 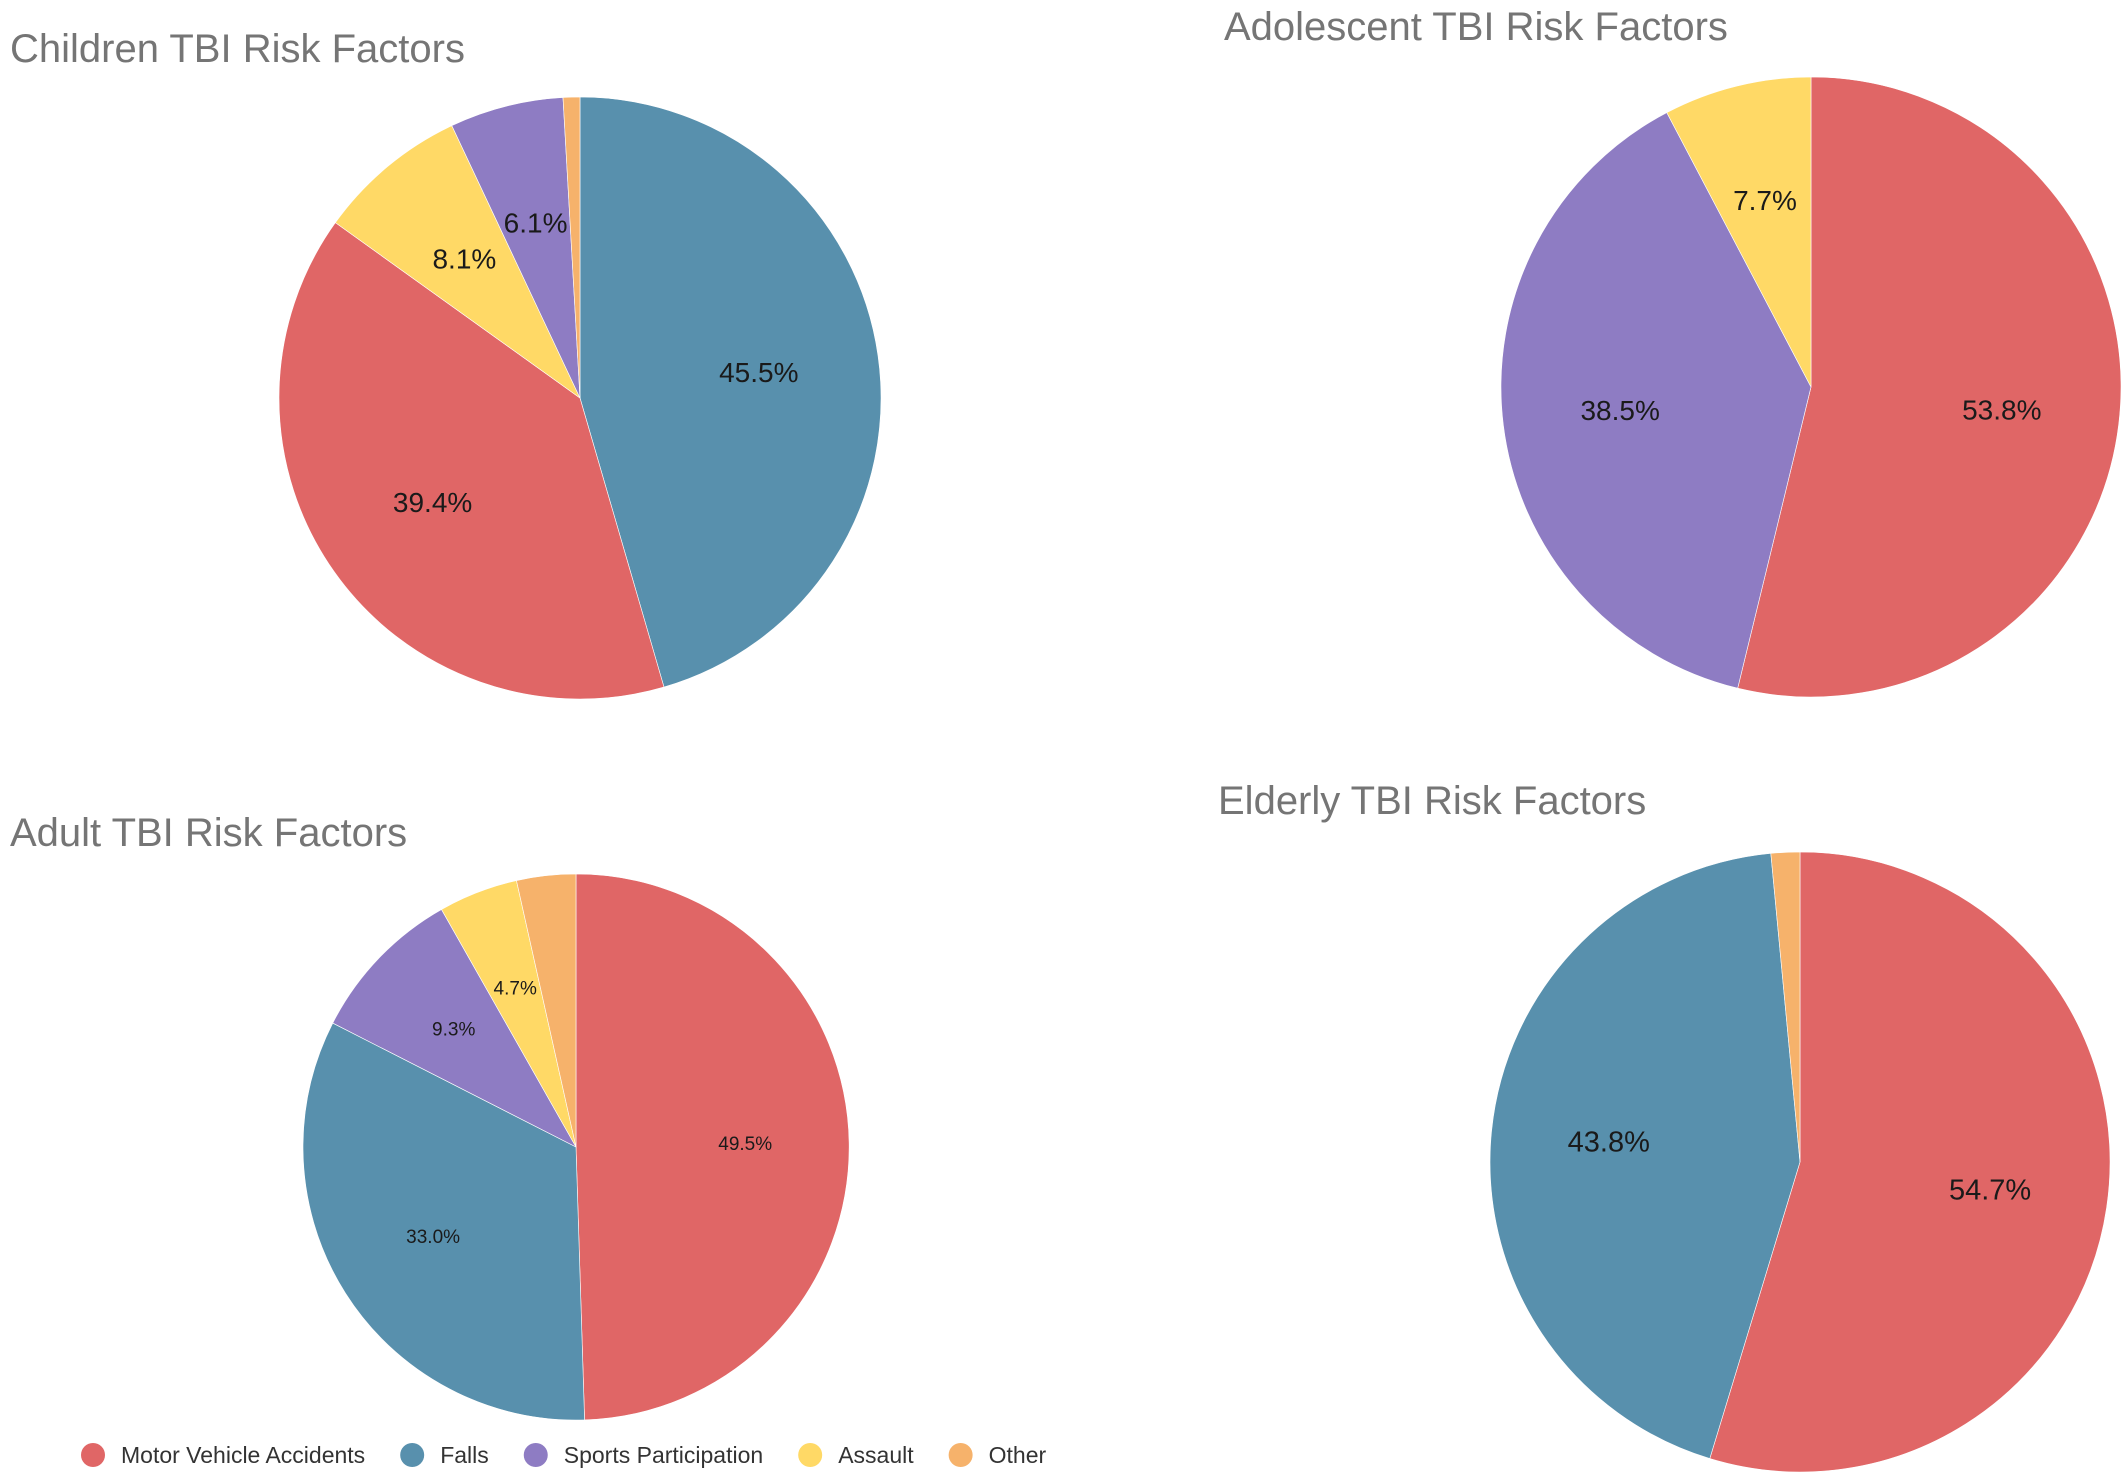 I want to click on legend-item-motor-vehicle-accidents: Motor Vehicle Accidents, so click(x=223, y=1455).